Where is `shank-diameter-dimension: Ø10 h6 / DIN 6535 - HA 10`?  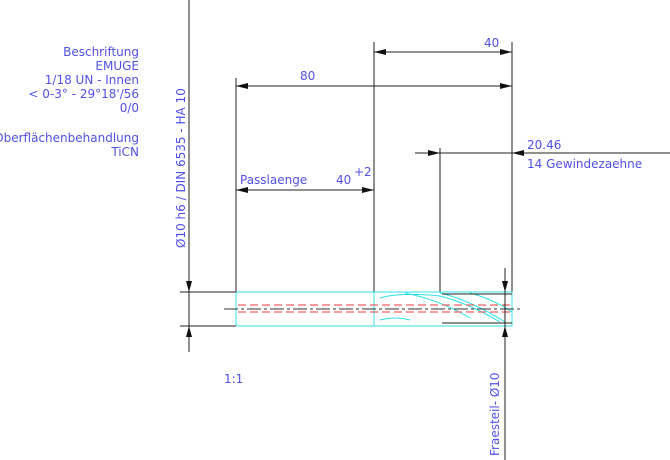 shank-diameter-dimension: Ø10 h6 / DIN 6535 - HA 10 is located at coordinates (205, 176).